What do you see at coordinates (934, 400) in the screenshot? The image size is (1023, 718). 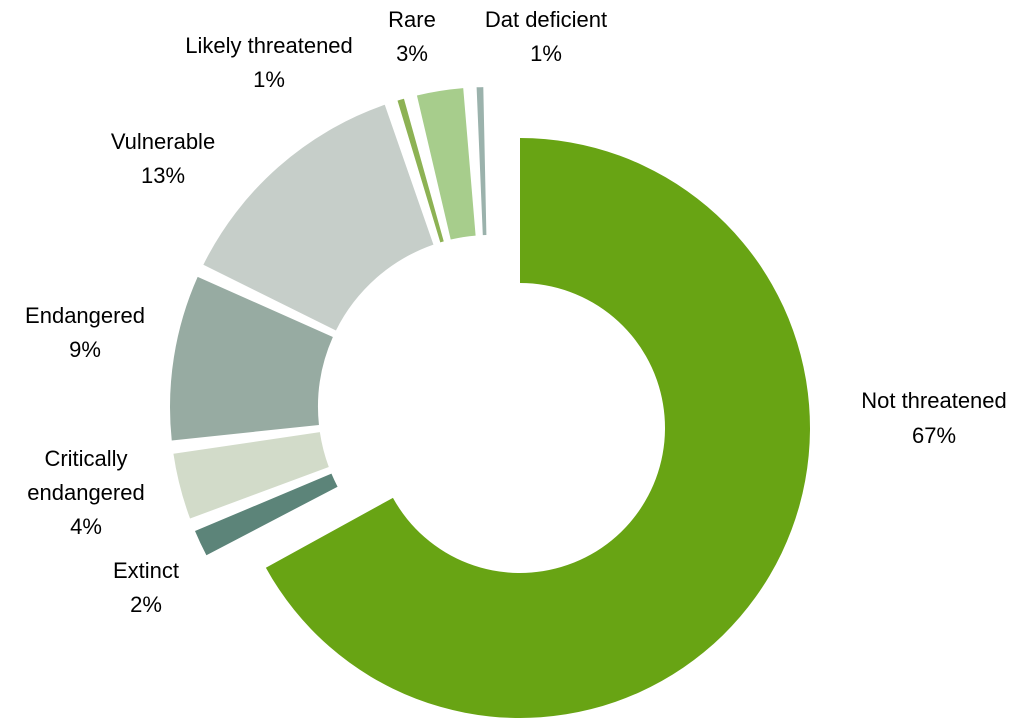 I see `slice-name-not-threatened: Not threatened` at bounding box center [934, 400].